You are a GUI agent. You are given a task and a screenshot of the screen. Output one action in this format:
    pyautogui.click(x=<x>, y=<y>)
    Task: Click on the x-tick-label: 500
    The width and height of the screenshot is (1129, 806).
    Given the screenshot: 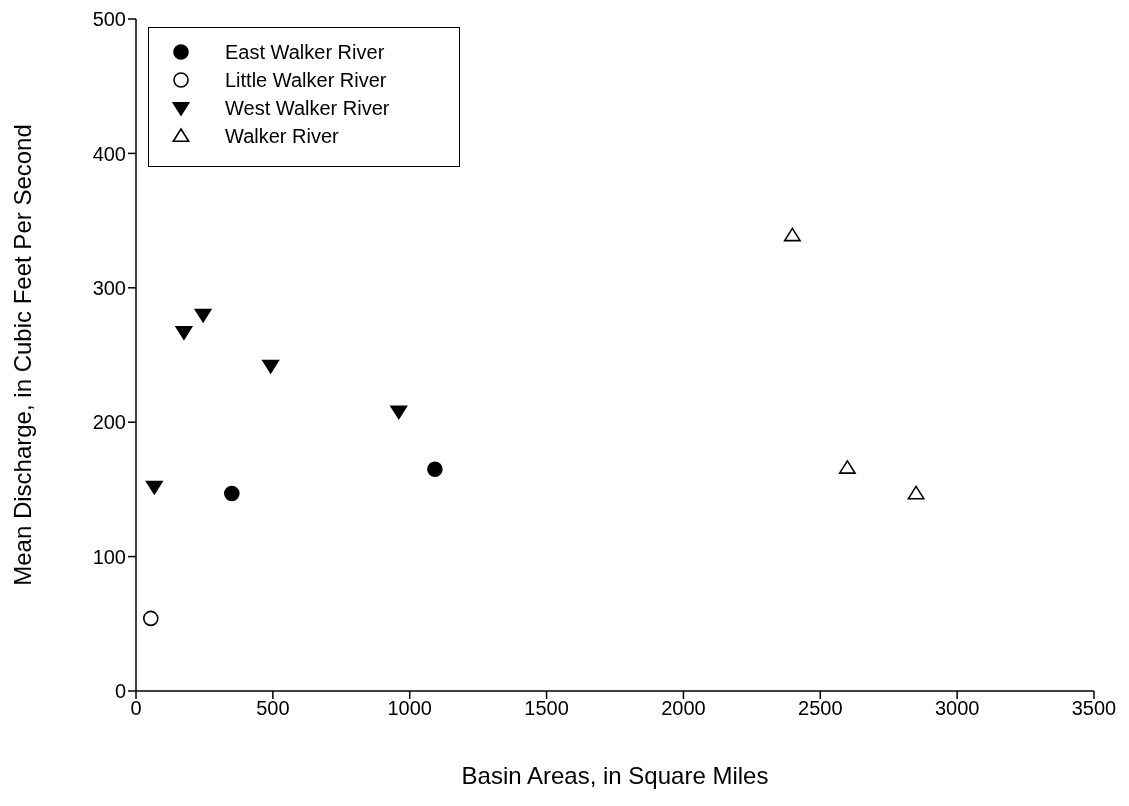 What is the action you would take?
    pyautogui.click(x=273, y=708)
    